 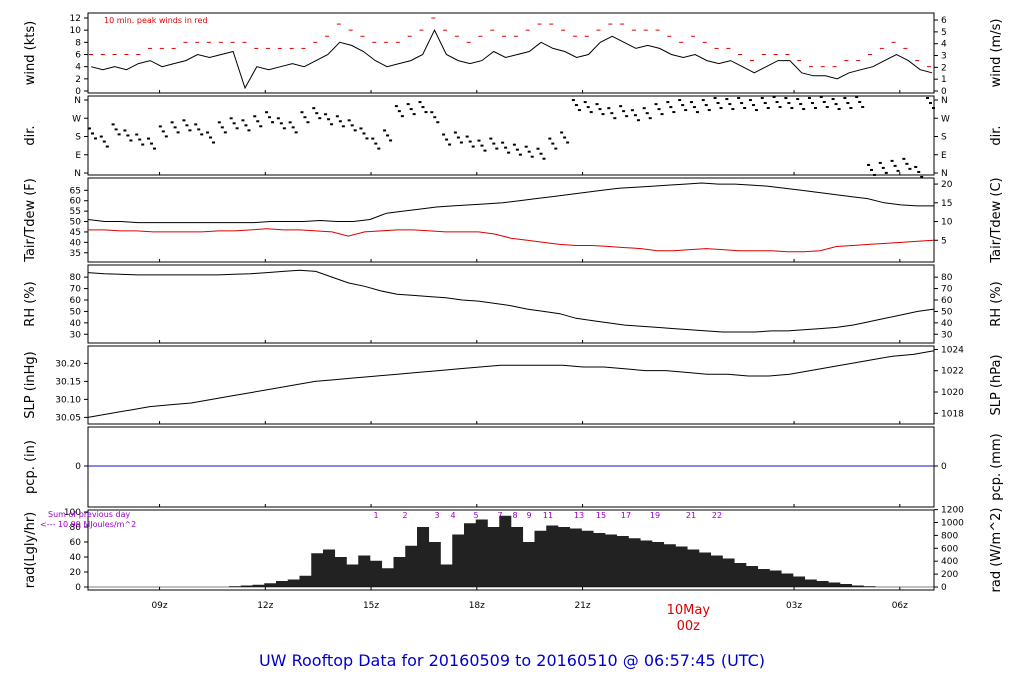 I want to click on y-tick-label-right: 80, so click(x=947, y=278).